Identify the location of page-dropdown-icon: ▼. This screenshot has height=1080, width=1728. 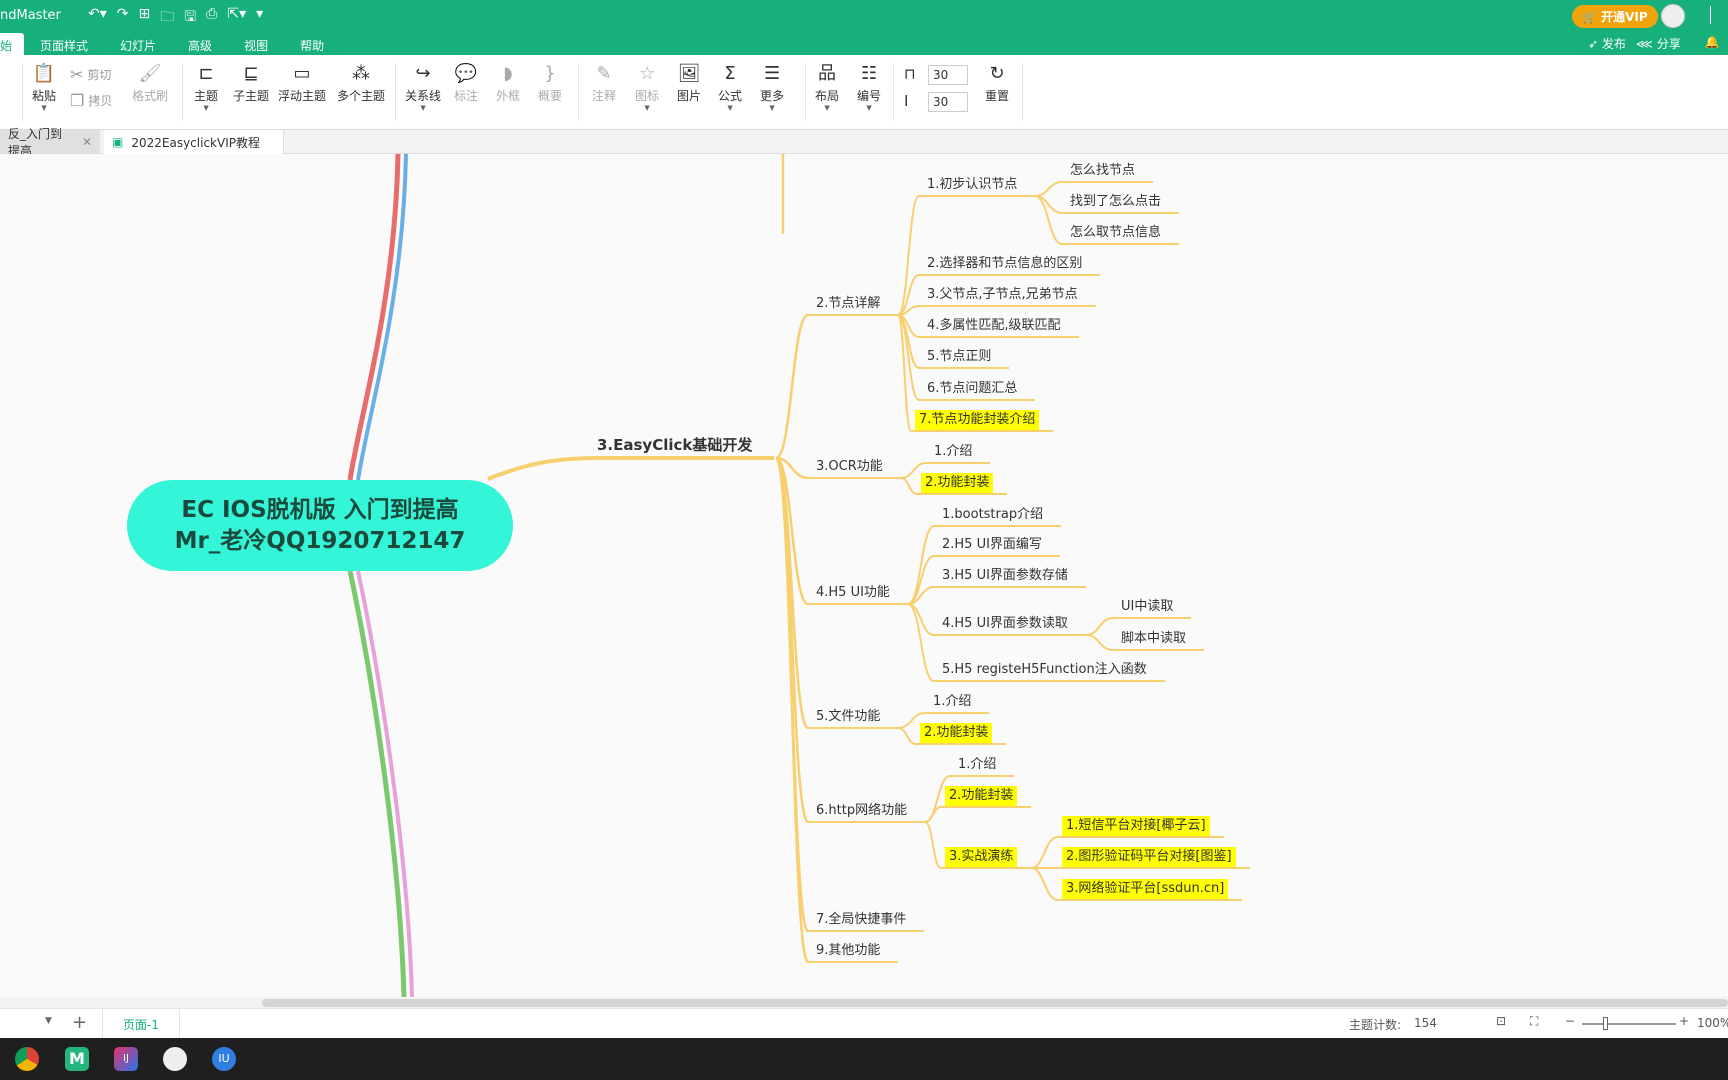
(48, 1021).